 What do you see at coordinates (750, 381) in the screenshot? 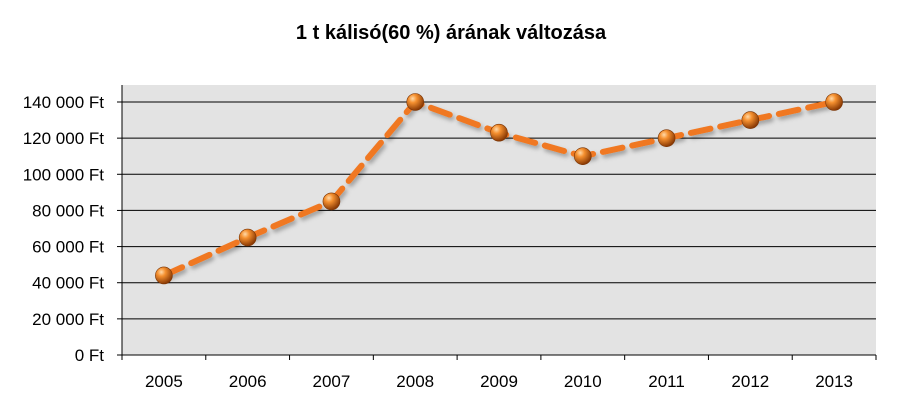
I see `x-tick-label: 2012` at bounding box center [750, 381].